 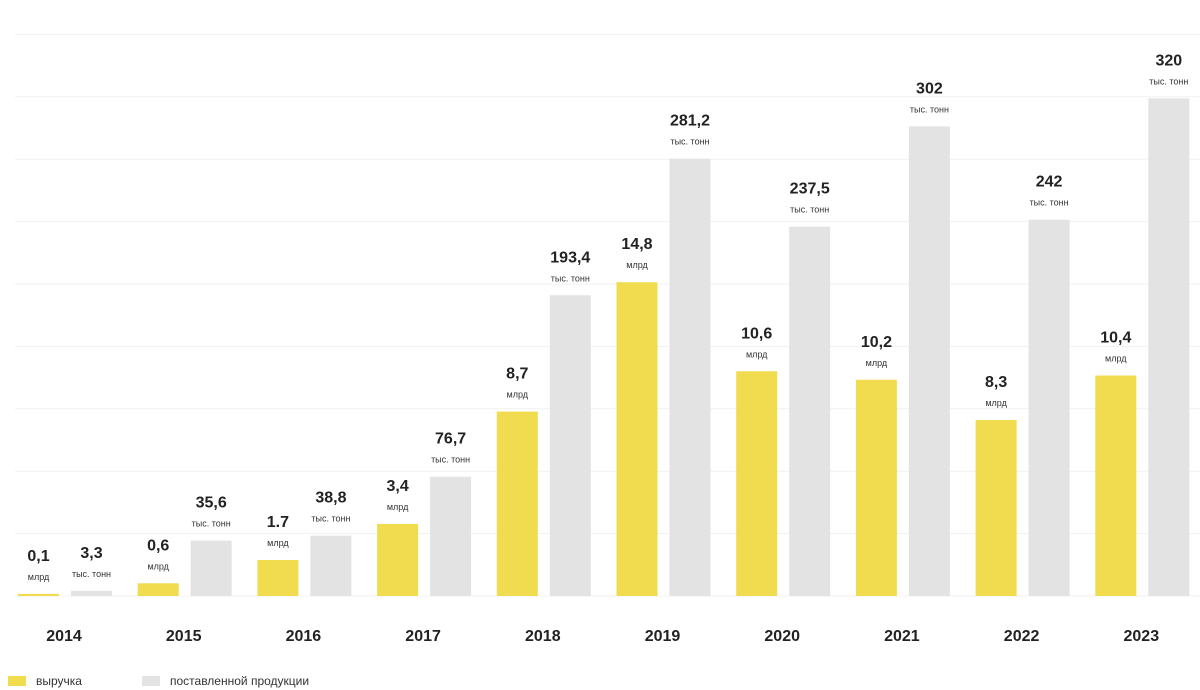 What do you see at coordinates (1022, 636) in the screenshot?
I see `x-tick-label-2022: 2022` at bounding box center [1022, 636].